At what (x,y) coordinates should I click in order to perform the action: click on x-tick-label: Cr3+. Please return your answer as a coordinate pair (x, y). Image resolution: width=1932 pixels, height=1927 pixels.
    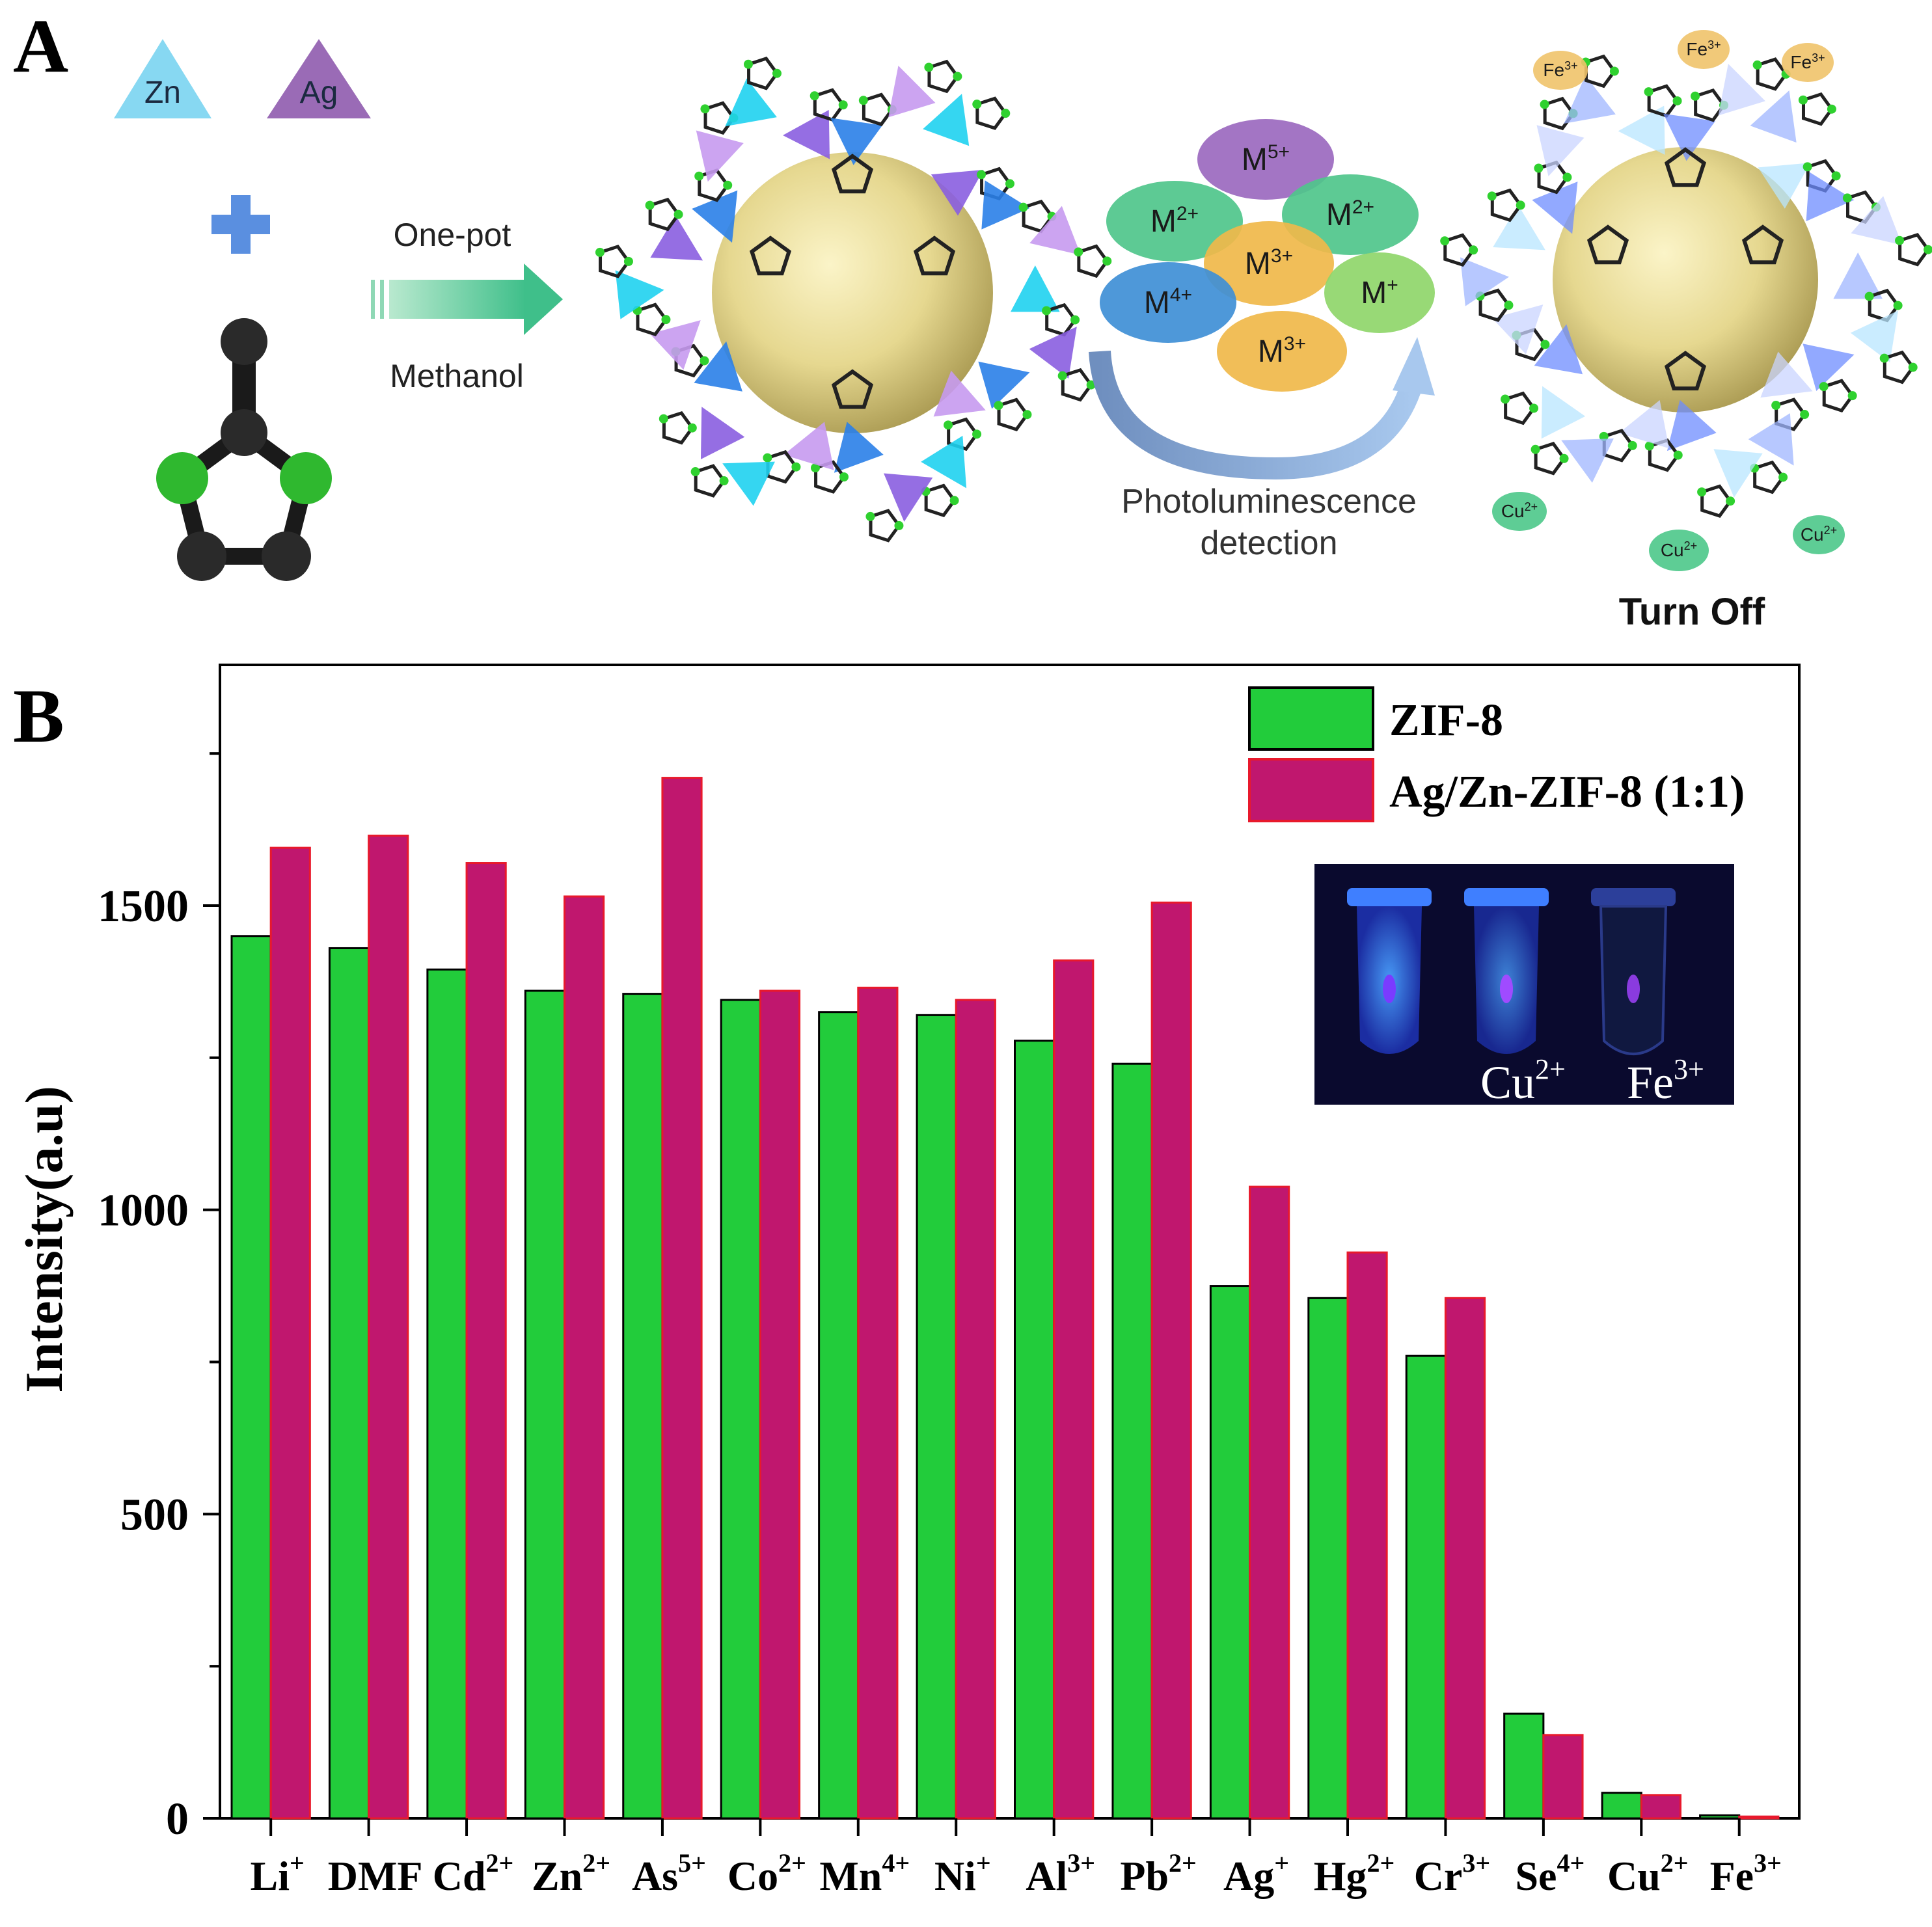
    Looking at the image, I should click on (1452, 1873).